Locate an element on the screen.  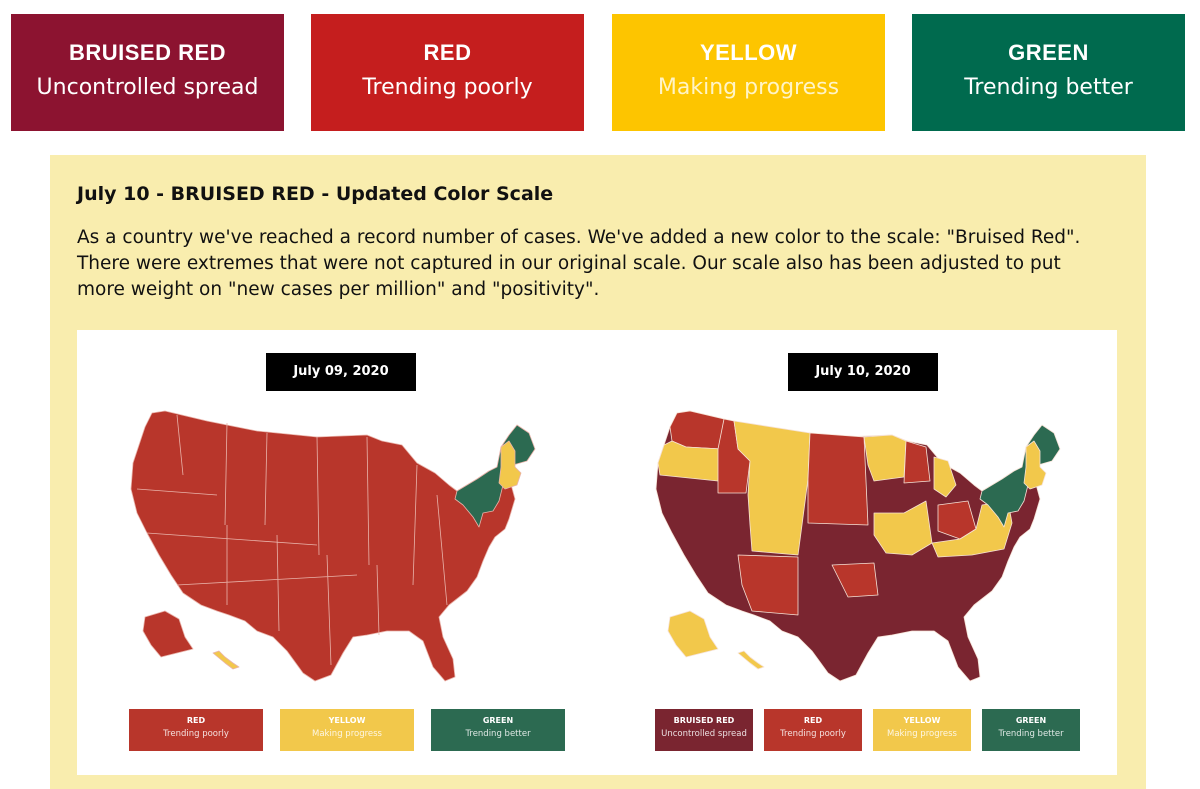
scale-card-title: RED is located at coordinates (447, 52).